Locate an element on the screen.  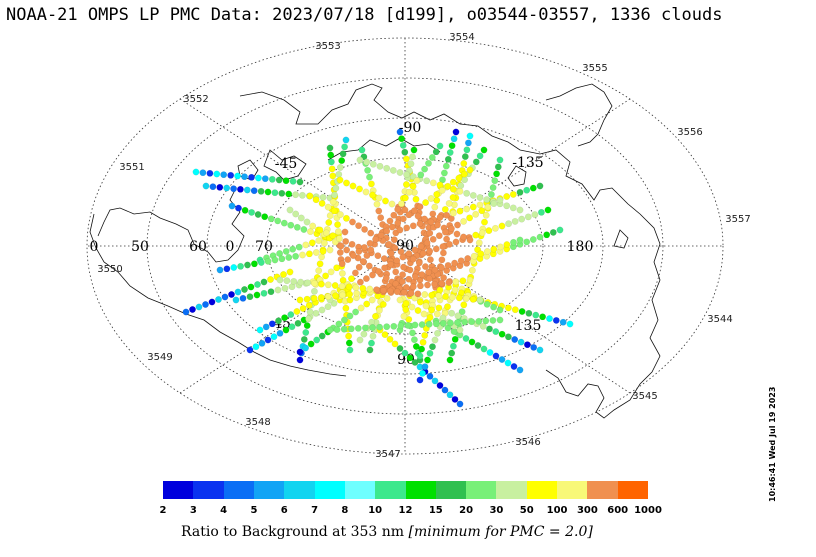
colorbar-tick-label: 5 is located at coordinates (254, 510).